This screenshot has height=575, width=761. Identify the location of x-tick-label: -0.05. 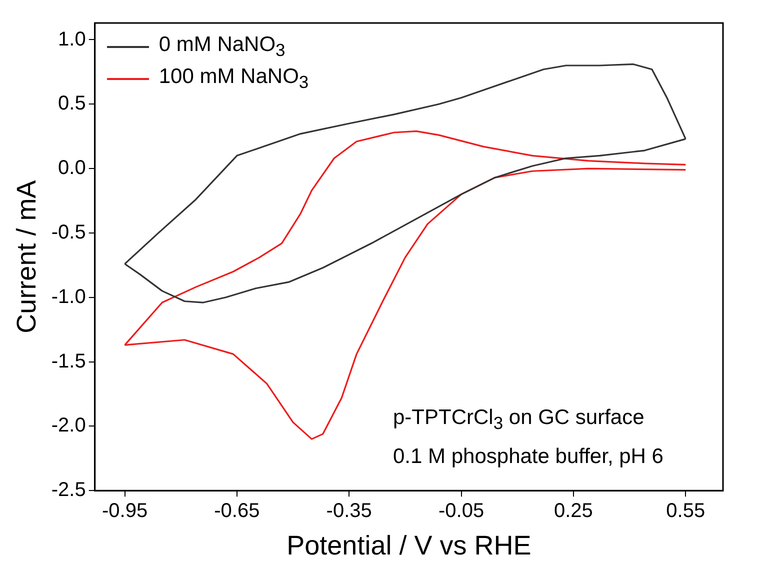
(461, 511).